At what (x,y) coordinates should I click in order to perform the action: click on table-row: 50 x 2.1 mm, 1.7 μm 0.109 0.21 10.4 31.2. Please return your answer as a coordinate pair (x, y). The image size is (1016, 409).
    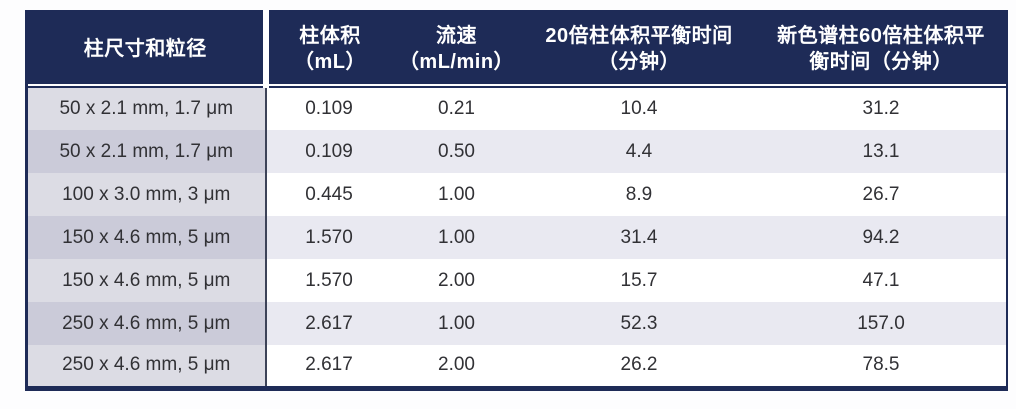
    Looking at the image, I should click on (516, 108).